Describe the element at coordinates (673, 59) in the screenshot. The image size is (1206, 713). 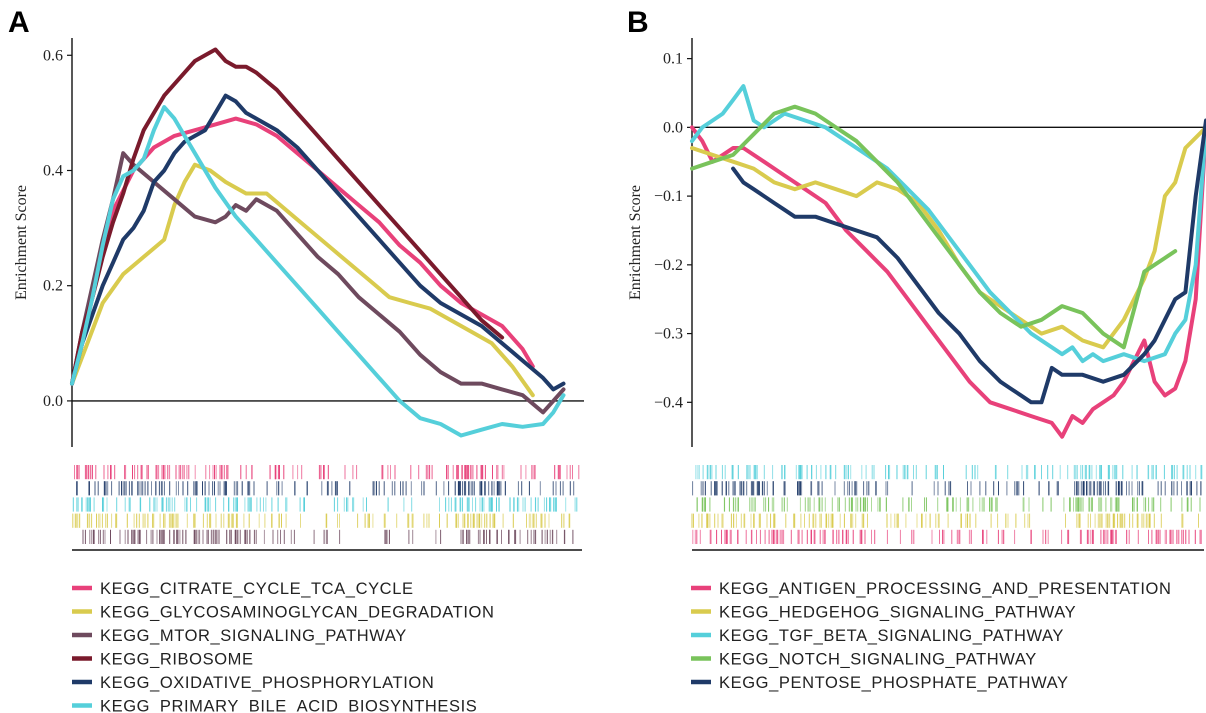
I see `y-tick-label: 0.1` at that location.